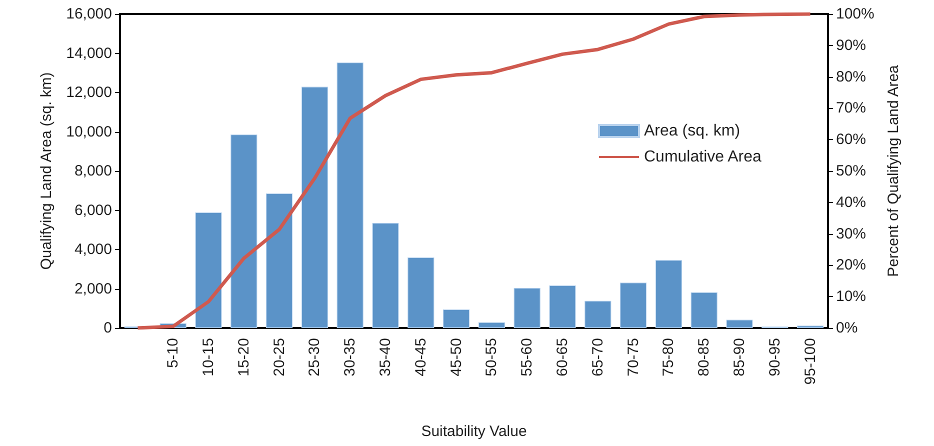 Image resolution: width=934 pixels, height=446 pixels. Describe the element at coordinates (704, 357) in the screenshot. I see `x-tick-label: 80-85` at that location.